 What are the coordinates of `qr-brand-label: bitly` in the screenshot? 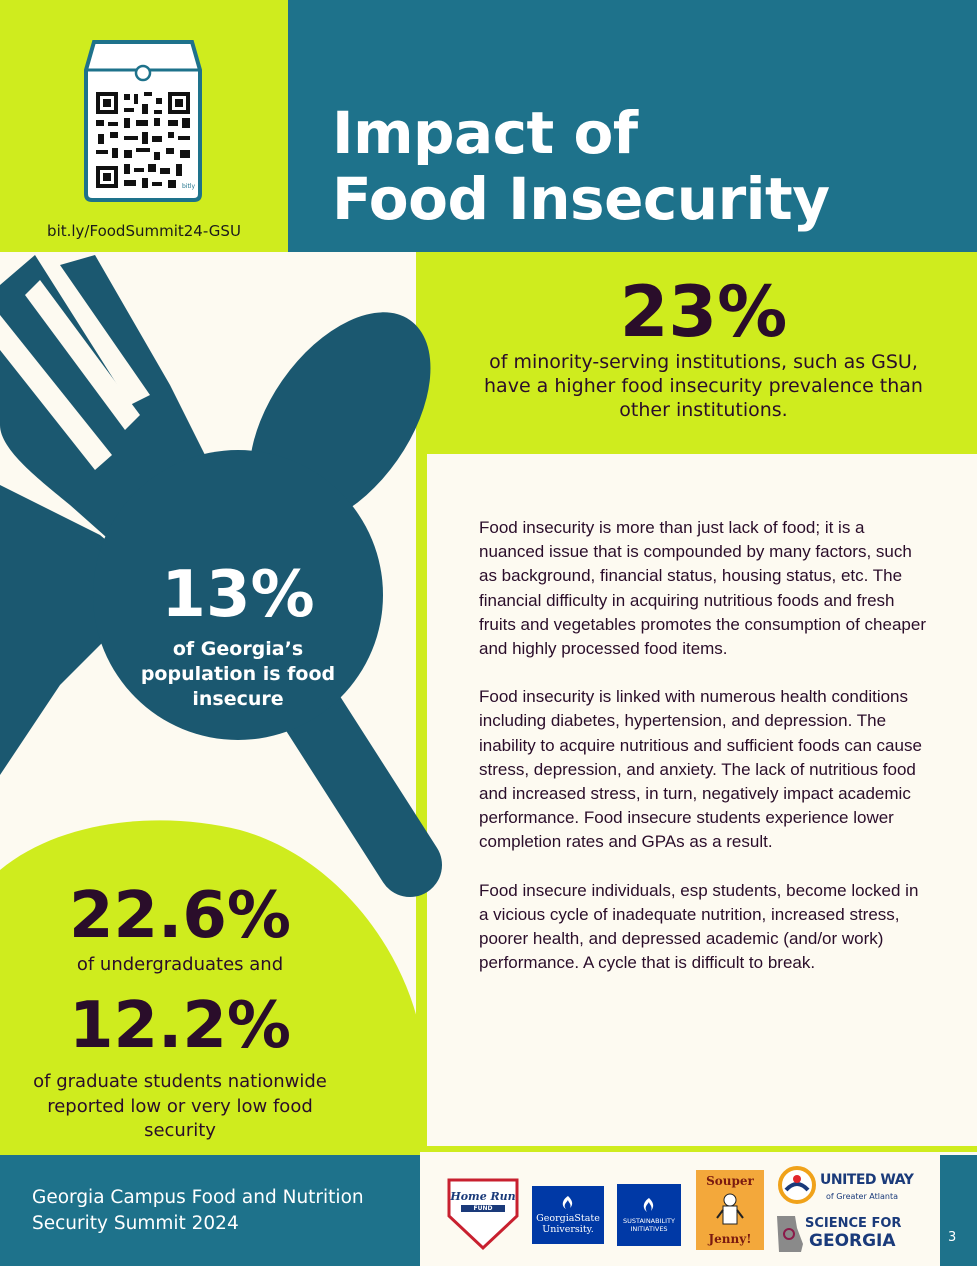 It's located at (189, 186).